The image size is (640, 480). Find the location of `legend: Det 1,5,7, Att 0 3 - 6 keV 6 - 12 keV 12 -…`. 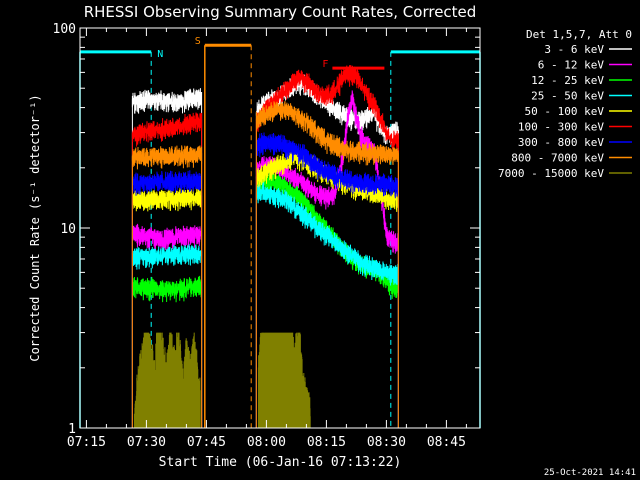

legend: Det 1,5,7, Att 0 3 - 6 keV 6 - 12 keV 12 -… is located at coordinates (565, 104).